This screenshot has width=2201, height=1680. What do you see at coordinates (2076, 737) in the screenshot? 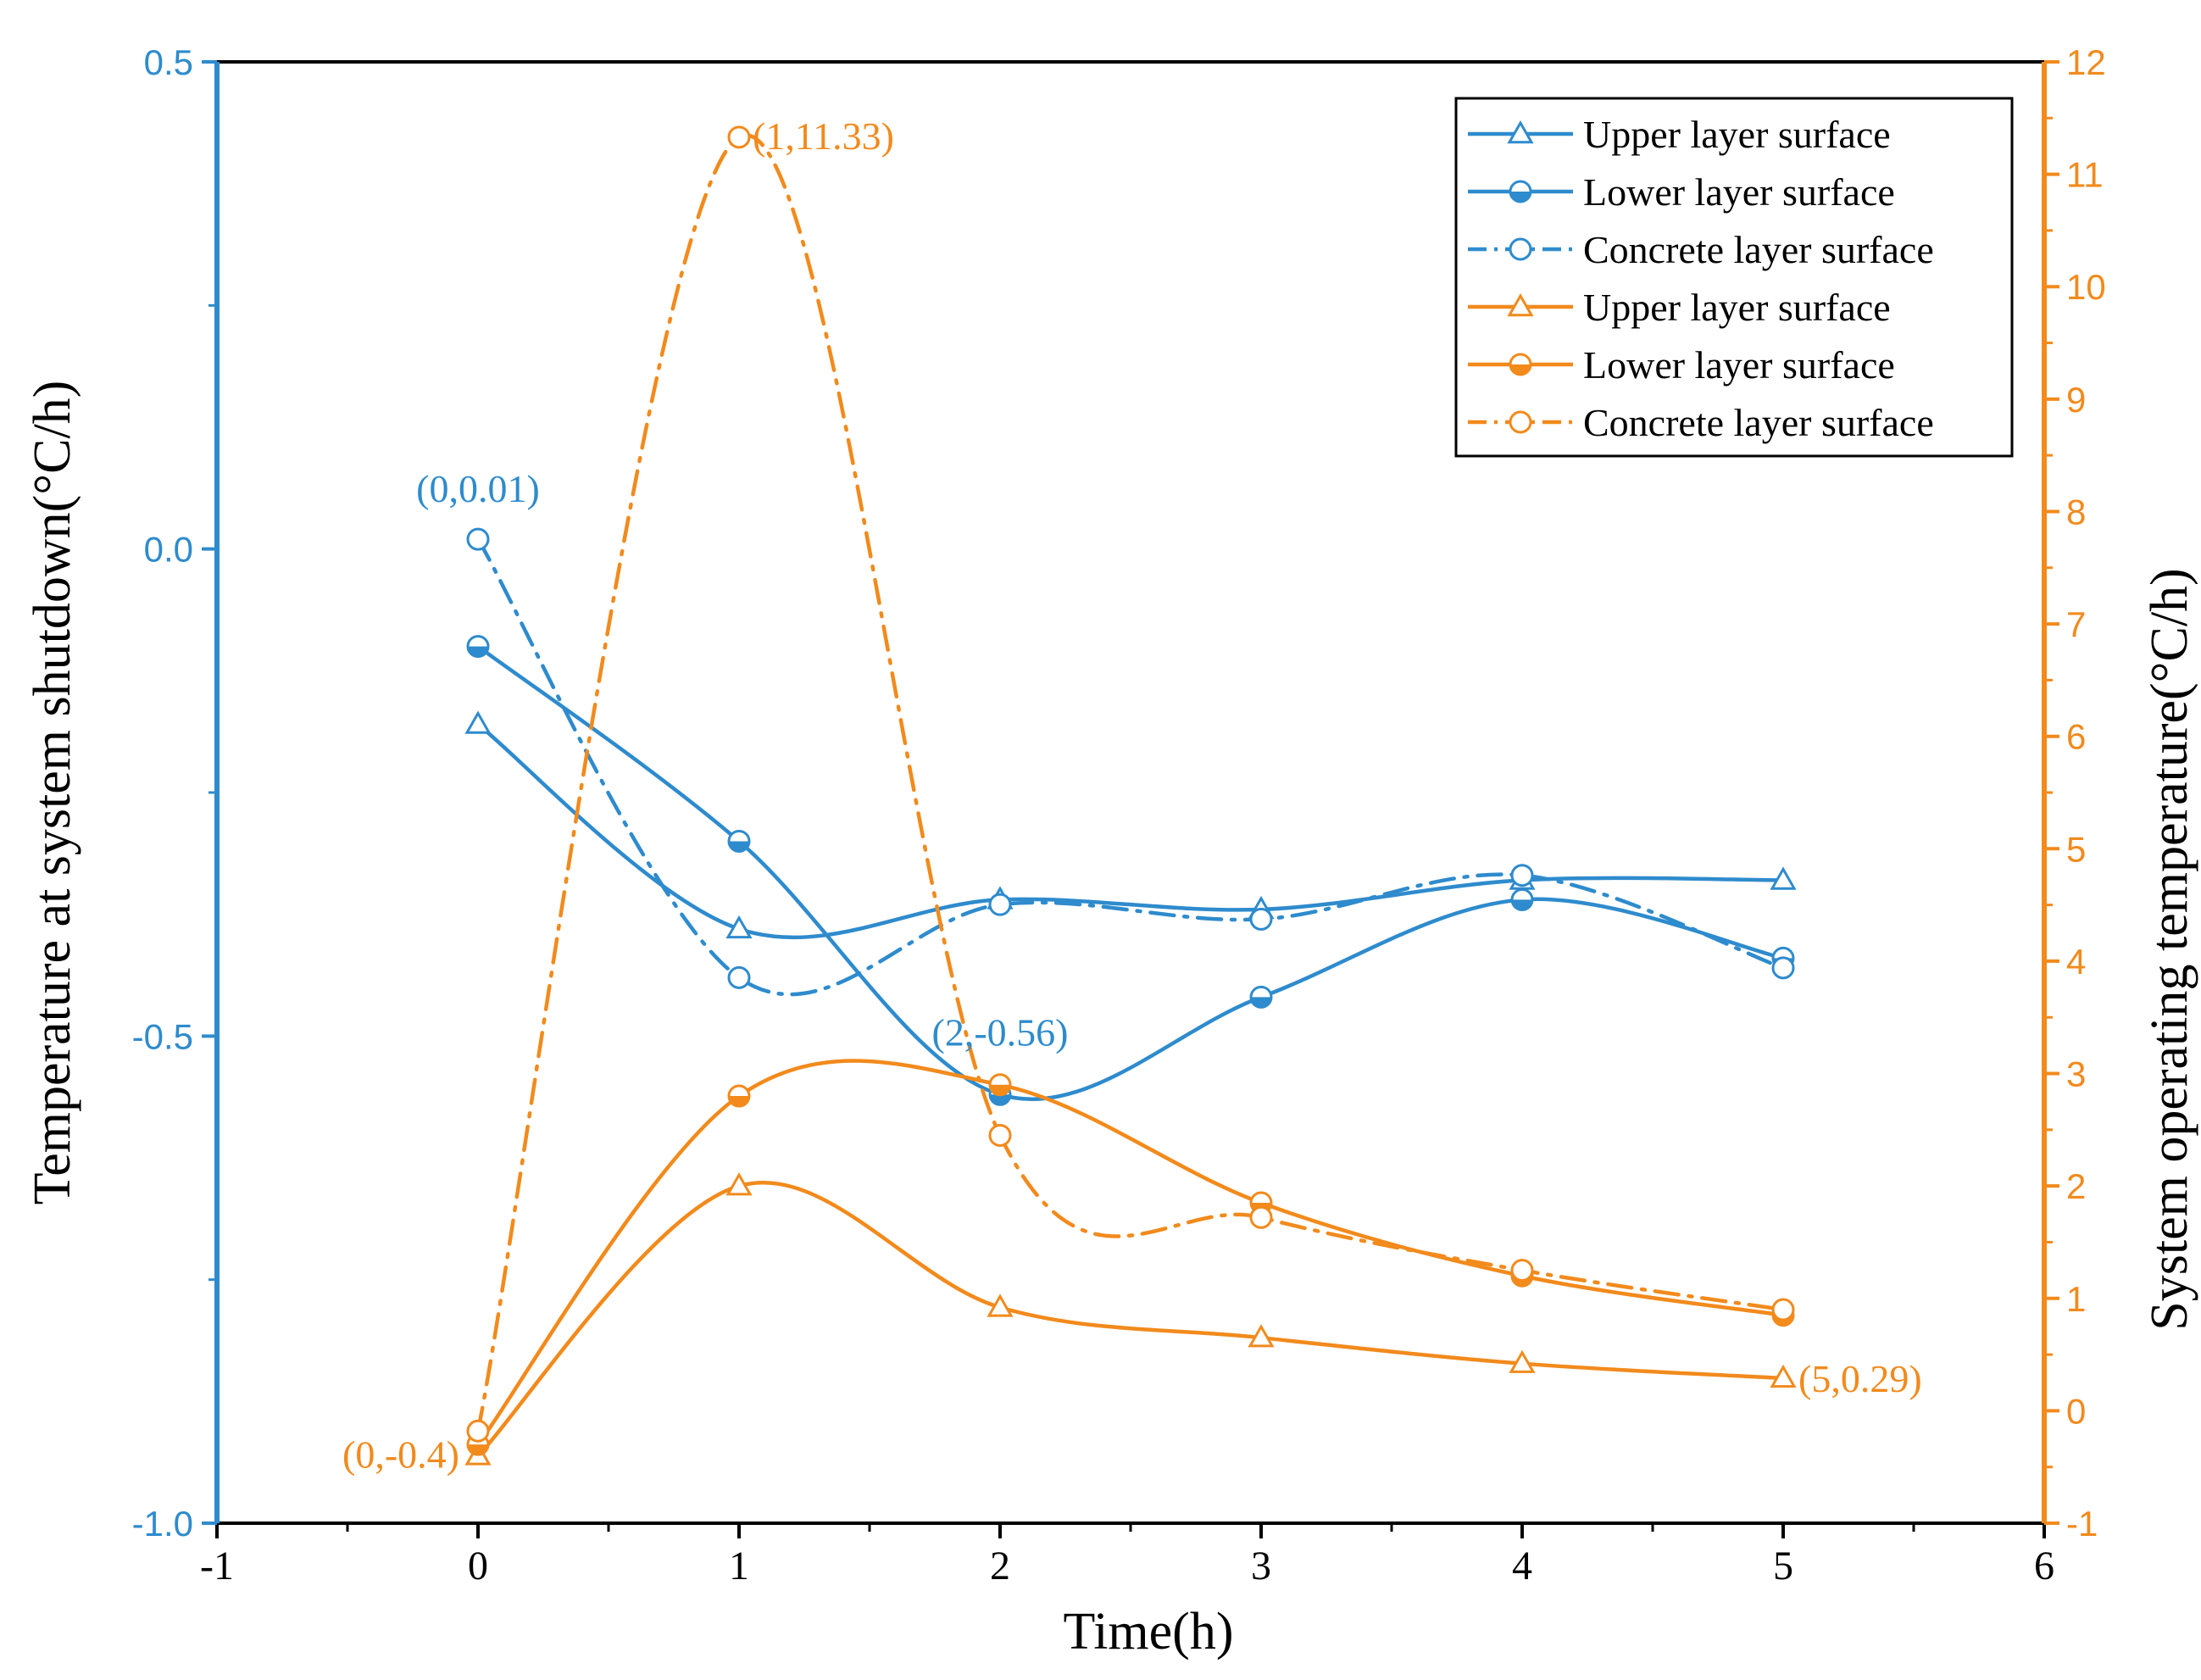
I see `y-right-tick-label: 6` at bounding box center [2076, 737].